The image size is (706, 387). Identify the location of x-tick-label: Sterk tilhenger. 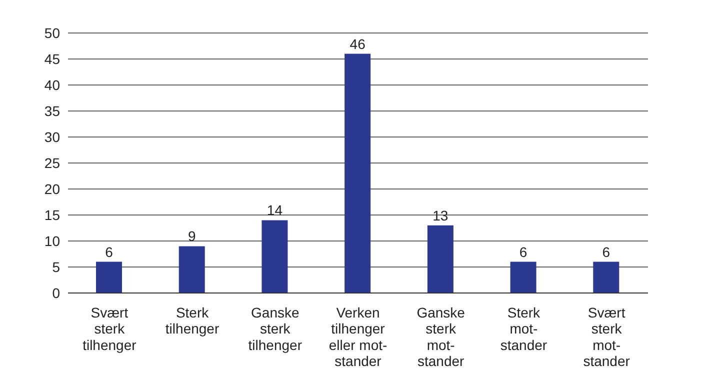
(192, 320).